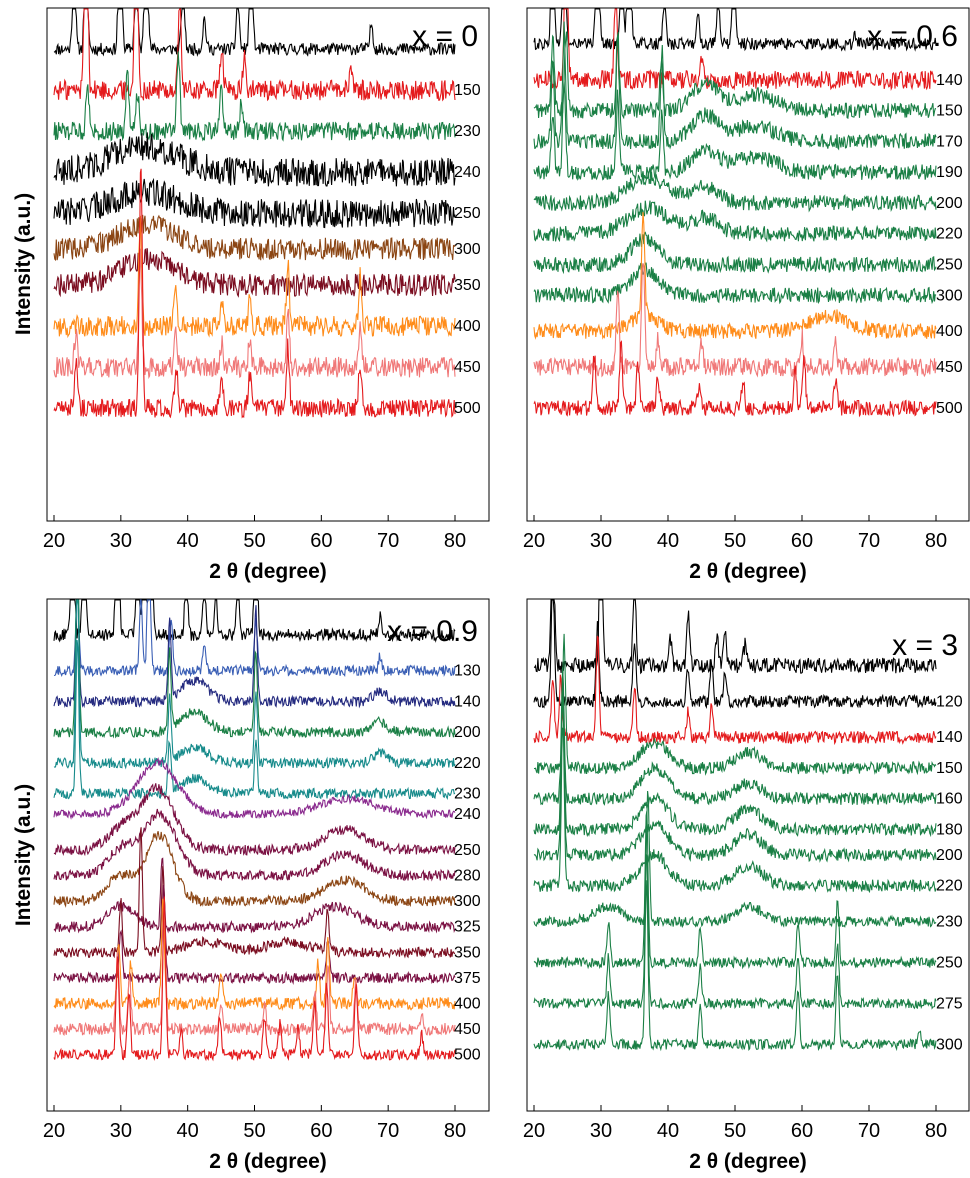  What do you see at coordinates (467, 901) in the screenshot?
I see `series-label: 300` at bounding box center [467, 901].